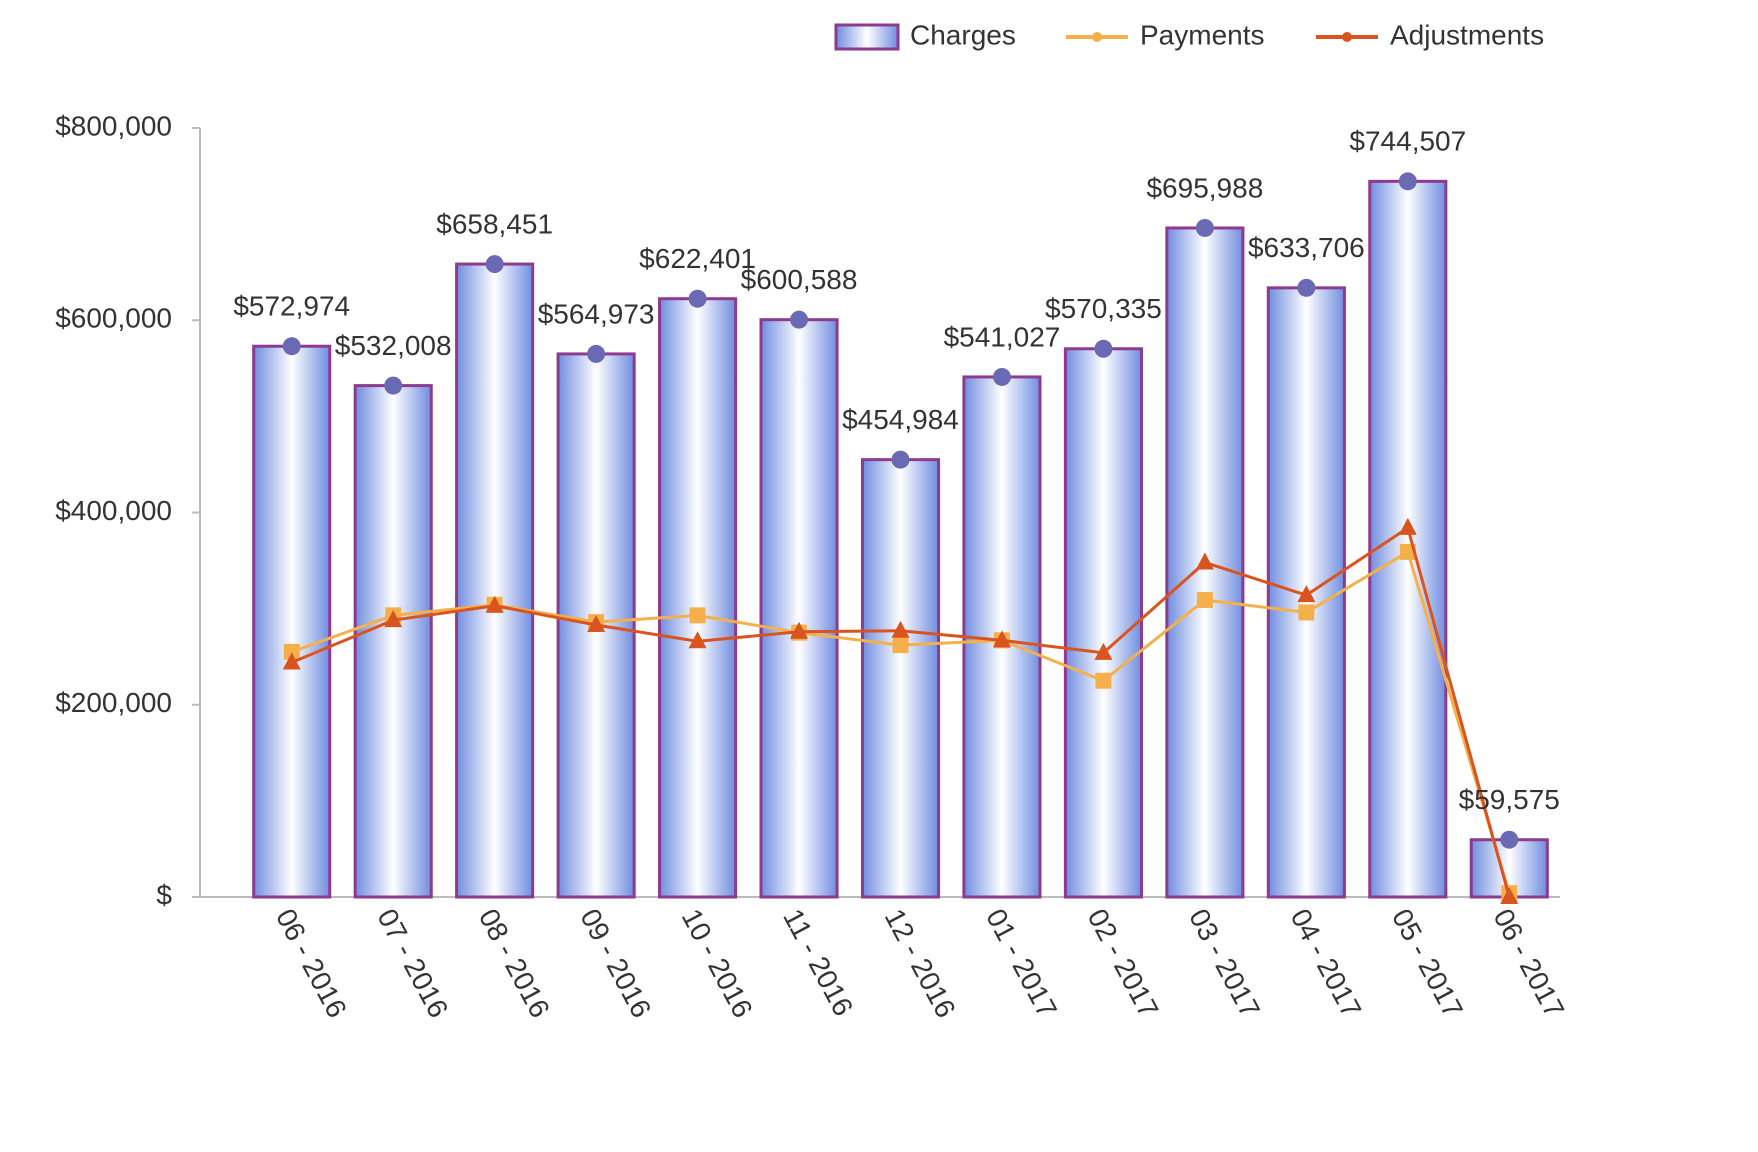 Image resolution: width=1758 pixels, height=1152 pixels. Describe the element at coordinates (697, 258) in the screenshot. I see `data-label: $622,401` at that location.